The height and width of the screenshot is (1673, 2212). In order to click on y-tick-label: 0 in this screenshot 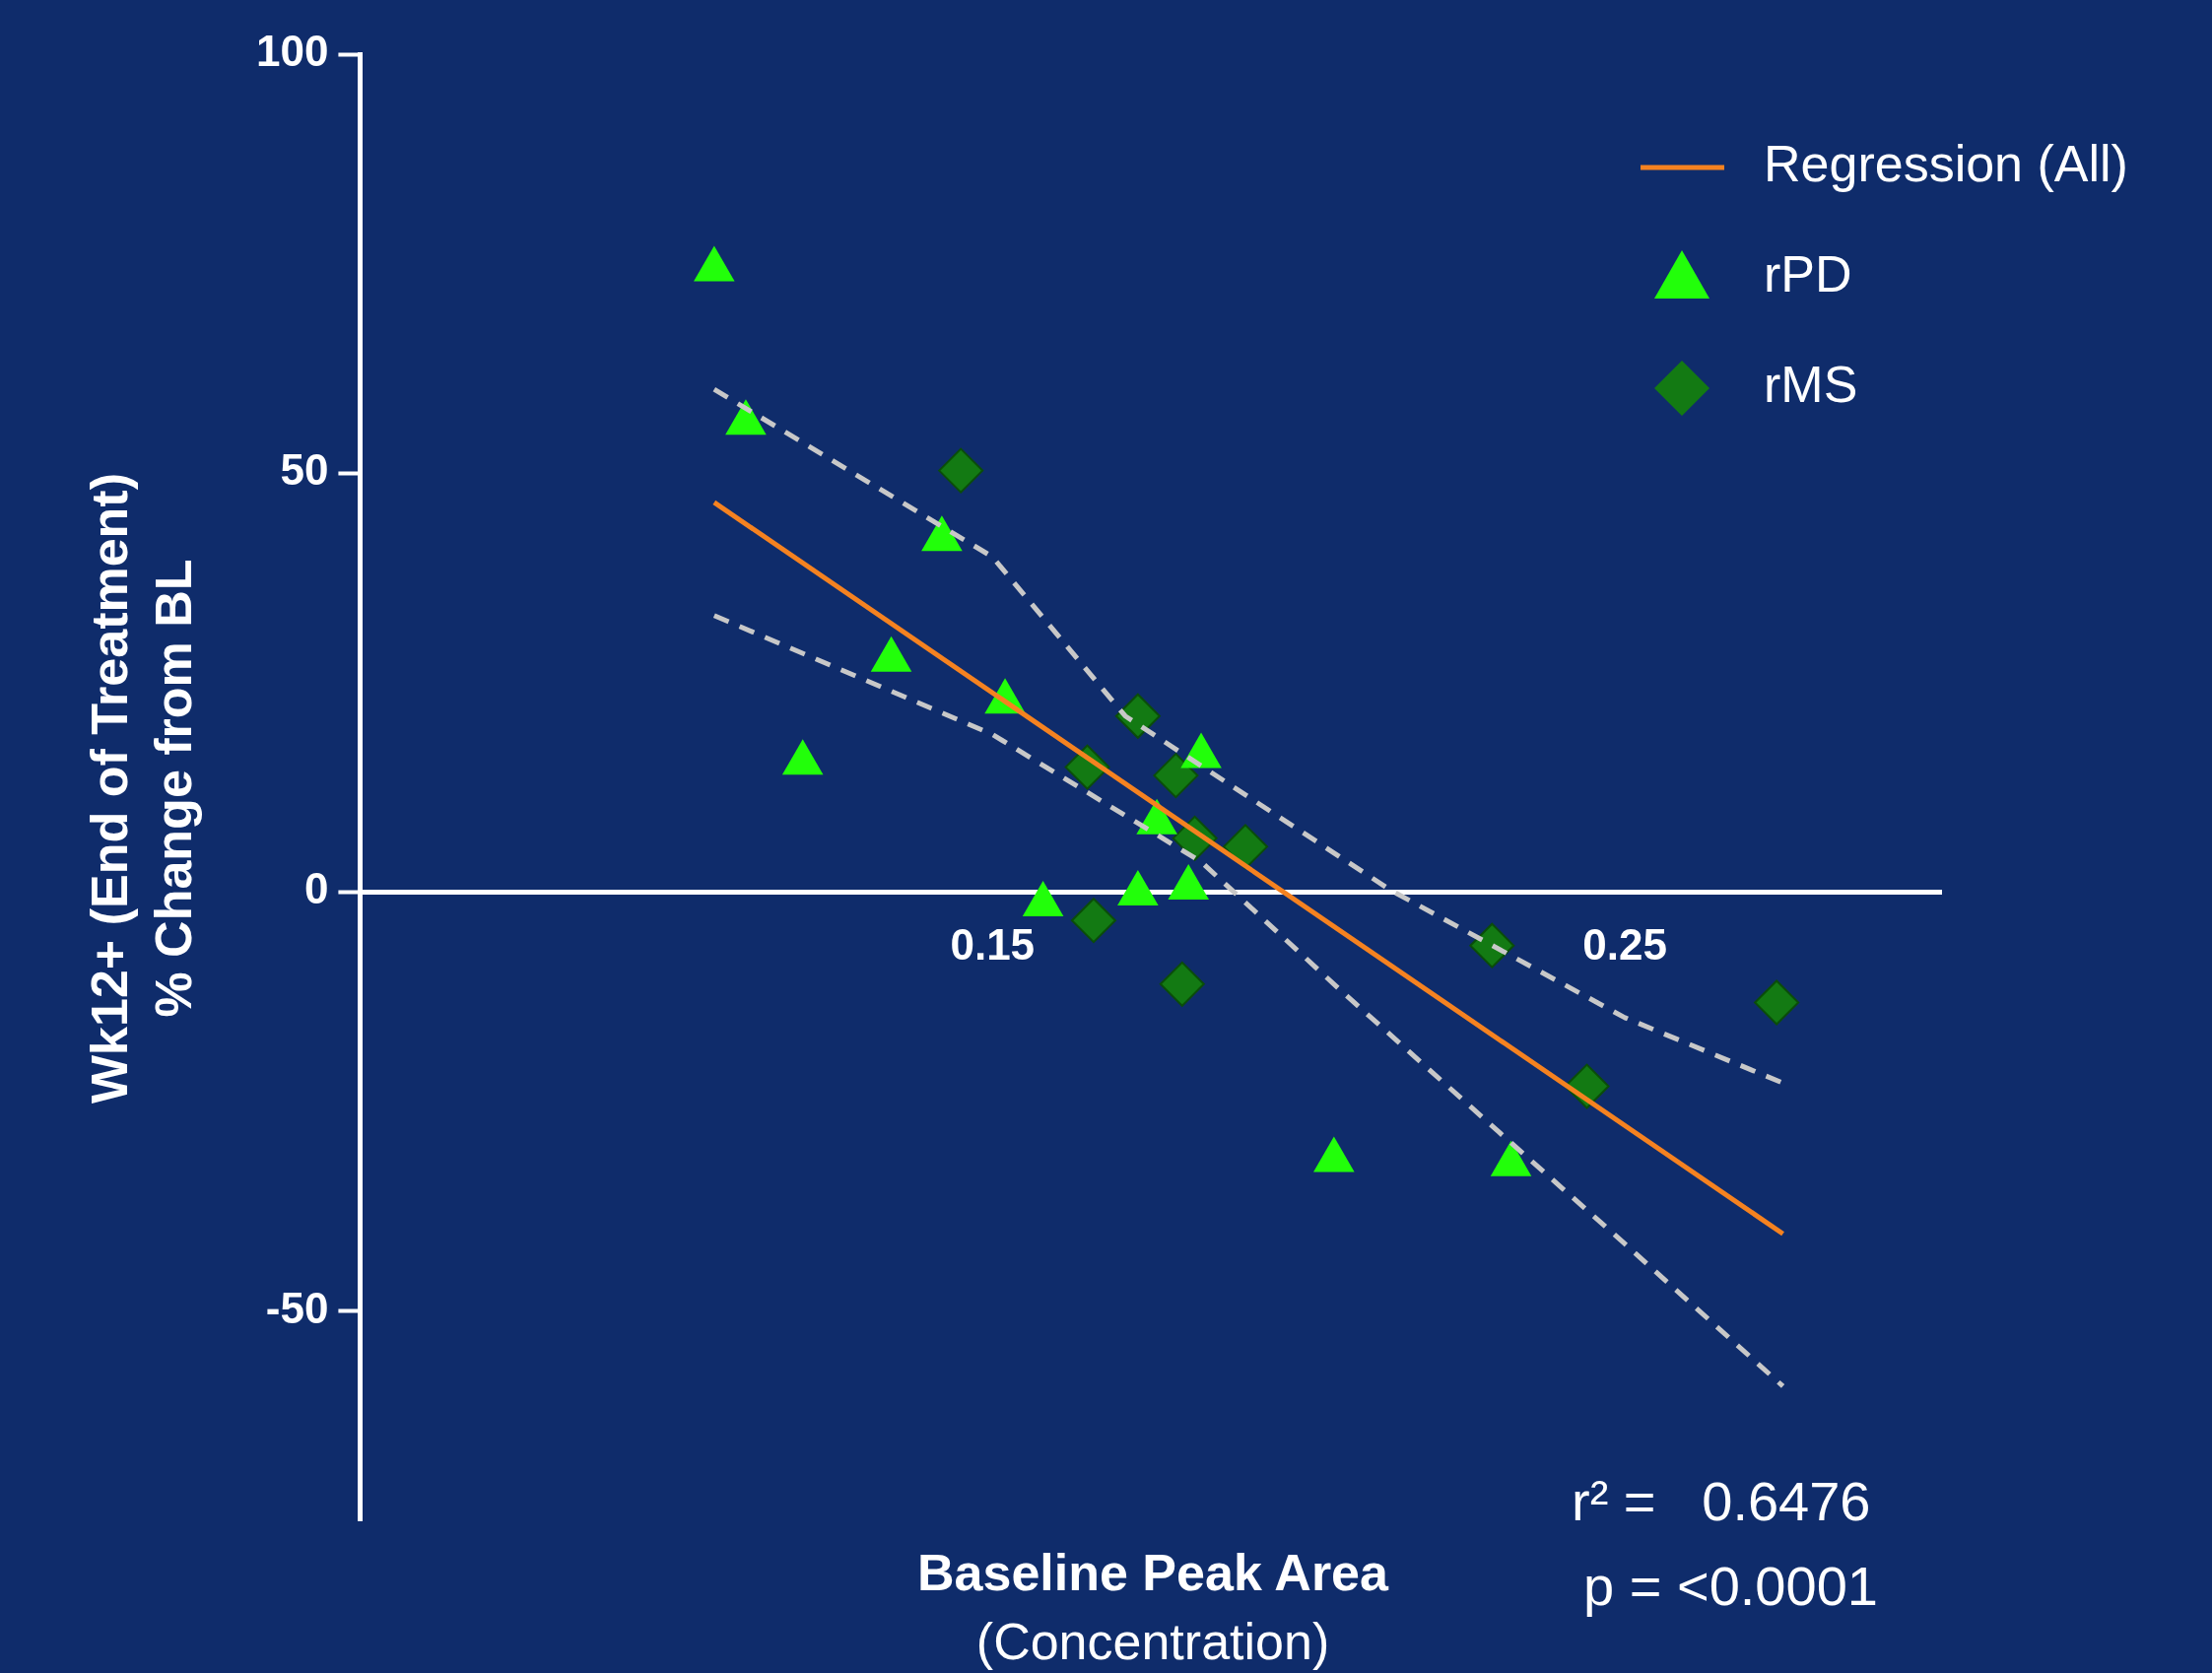, I will do `click(316, 888)`.